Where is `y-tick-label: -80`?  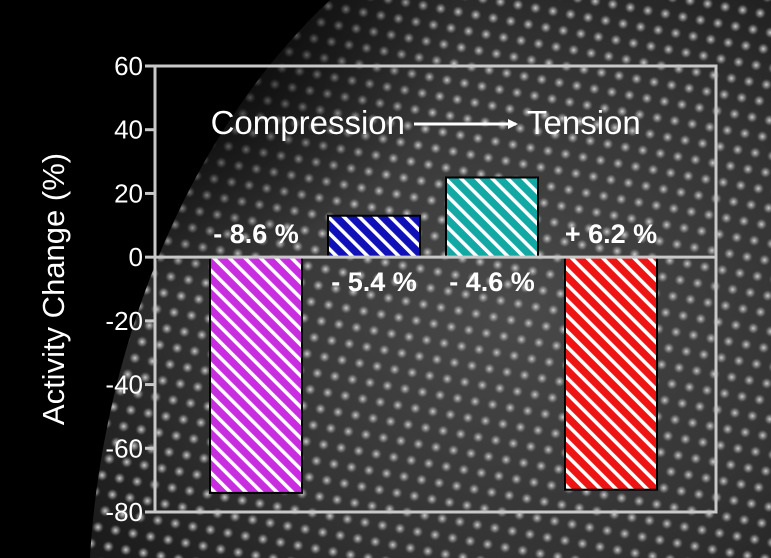
y-tick-label: -80 is located at coordinates (124, 512).